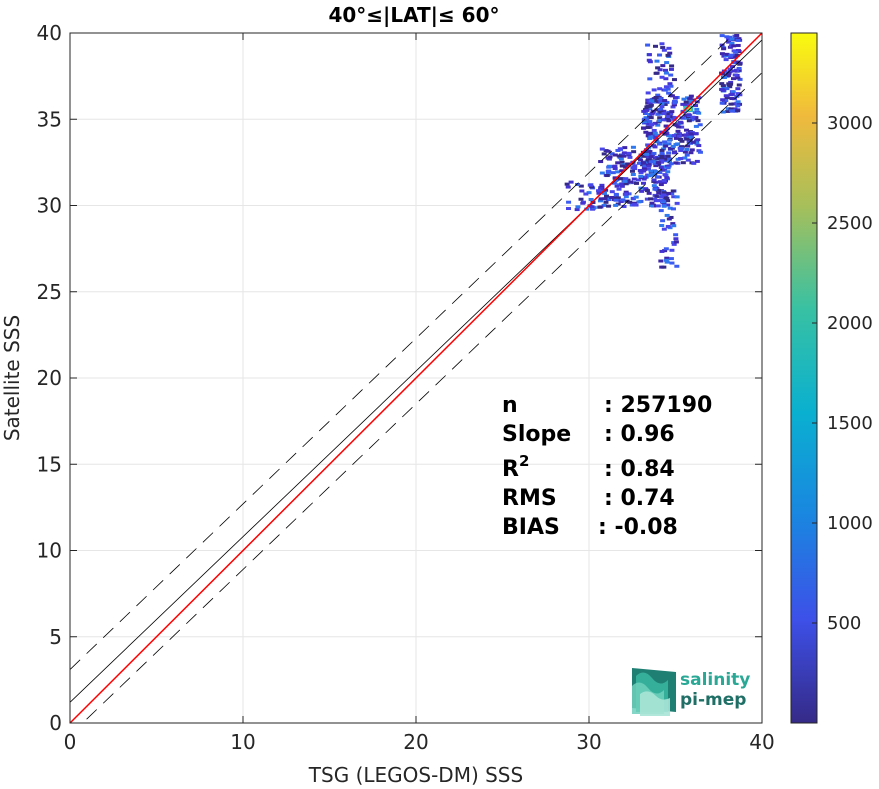 This screenshot has width=879, height=789. I want to click on colorbar-tick-label: 1500, so click(850, 423).